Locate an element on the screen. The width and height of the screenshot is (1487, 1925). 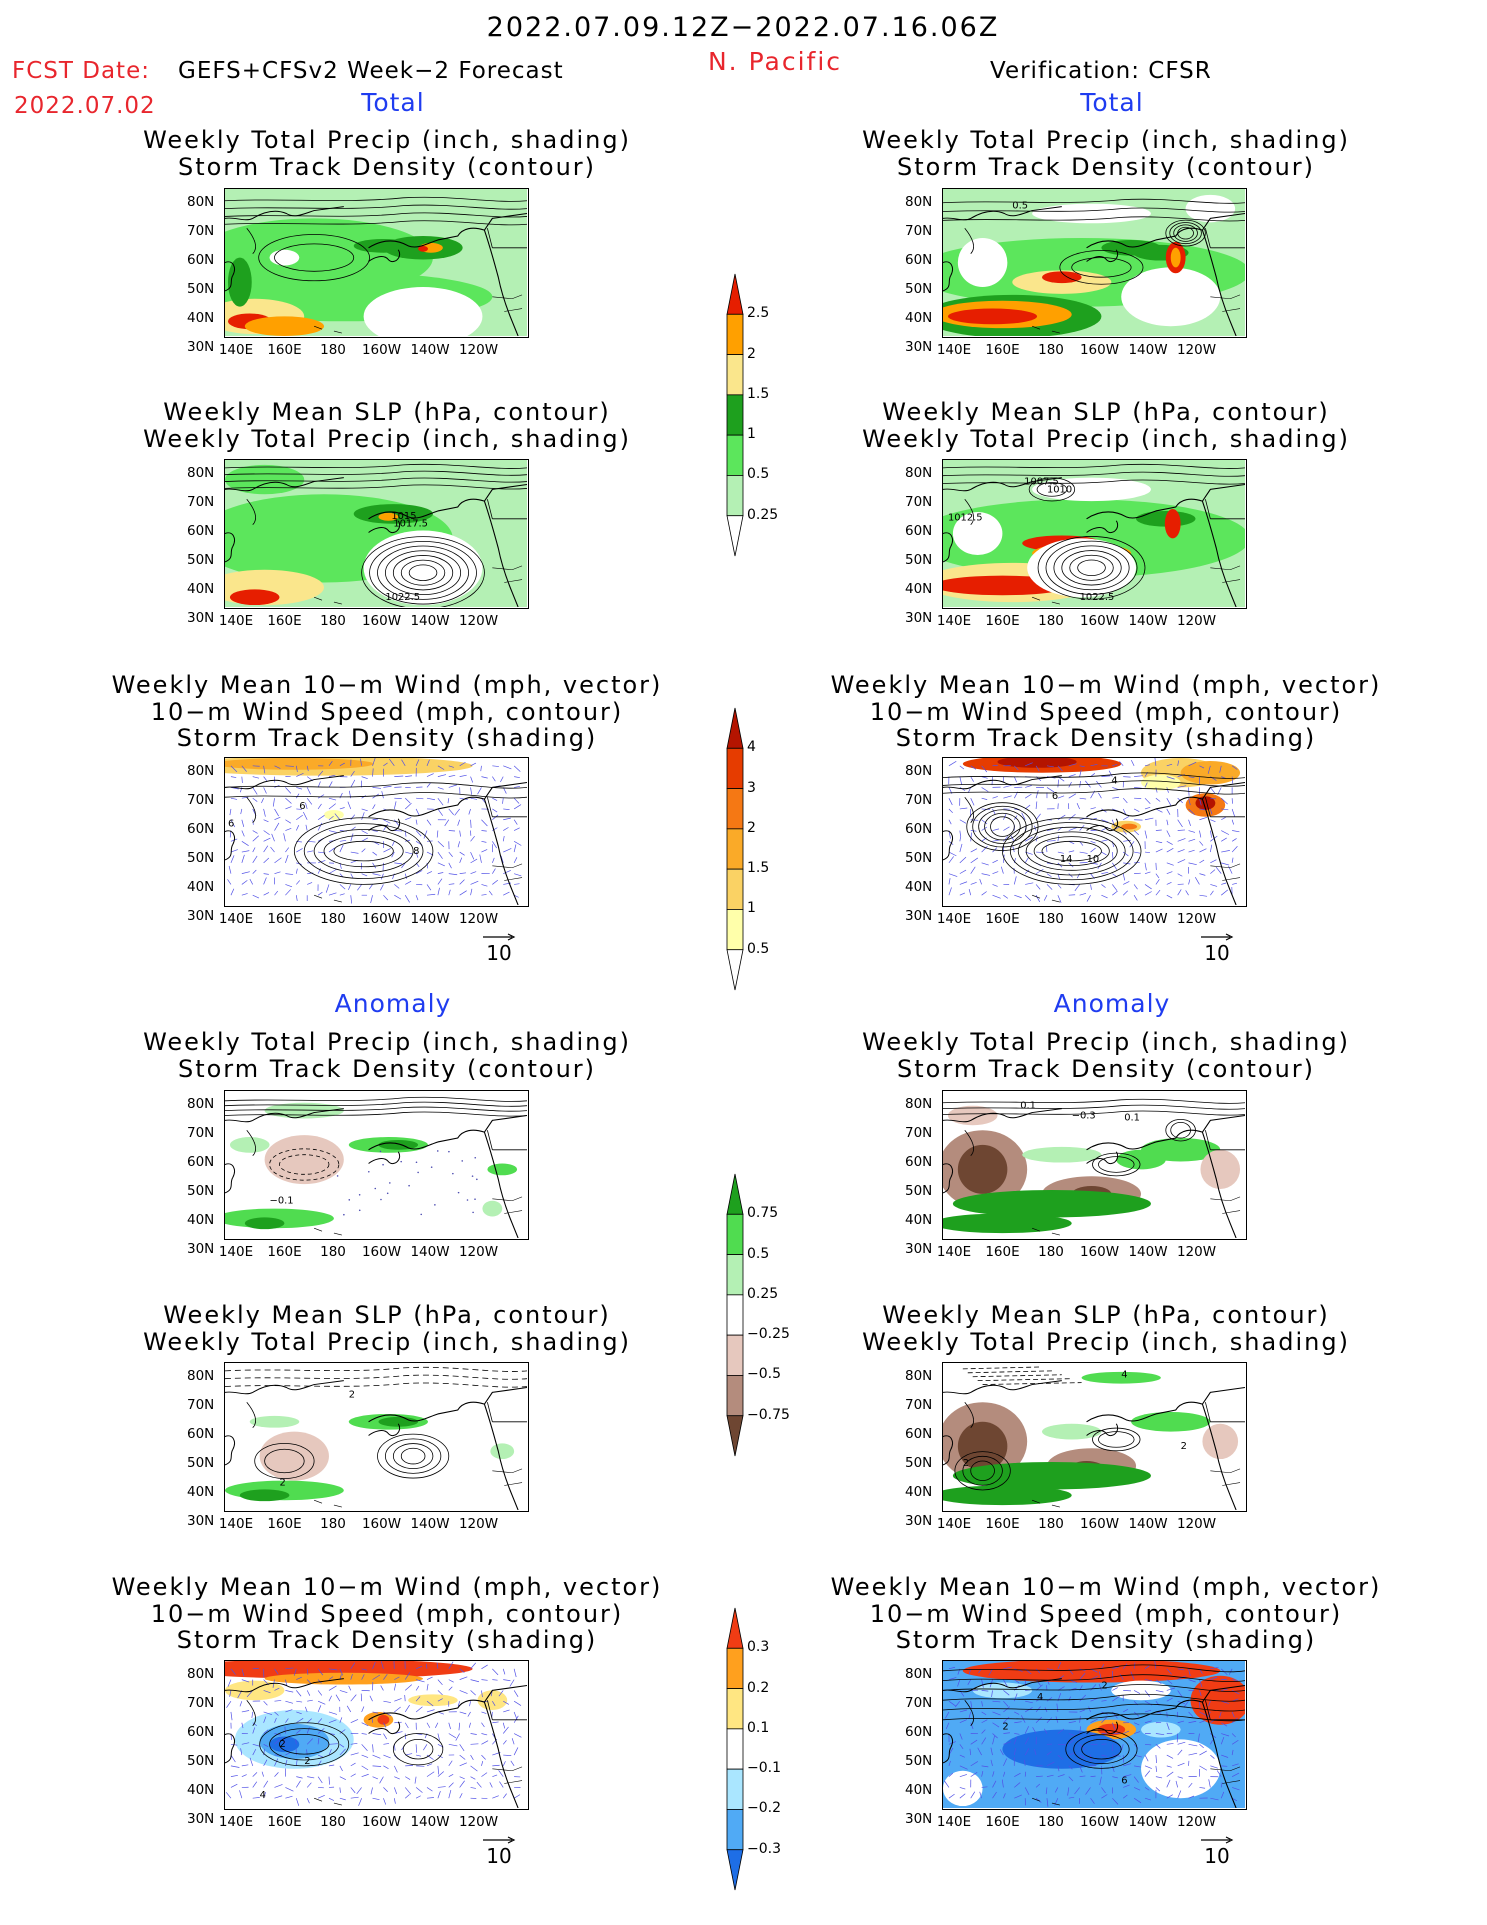
y-tick-right-5-3: 50N is located at coordinates (919, 1761).